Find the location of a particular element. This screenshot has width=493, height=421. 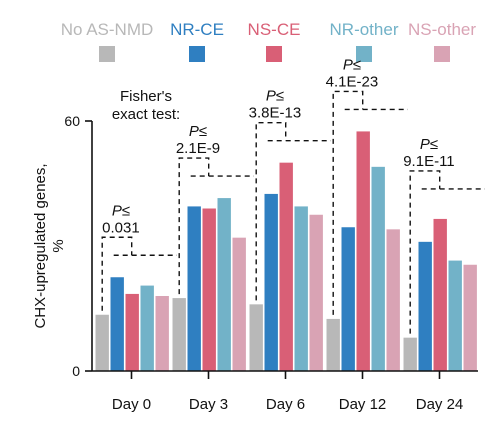

chart-legend: No AS-NMD NR-CE NS-CE NR-other NS-other is located at coordinates (268, 41).